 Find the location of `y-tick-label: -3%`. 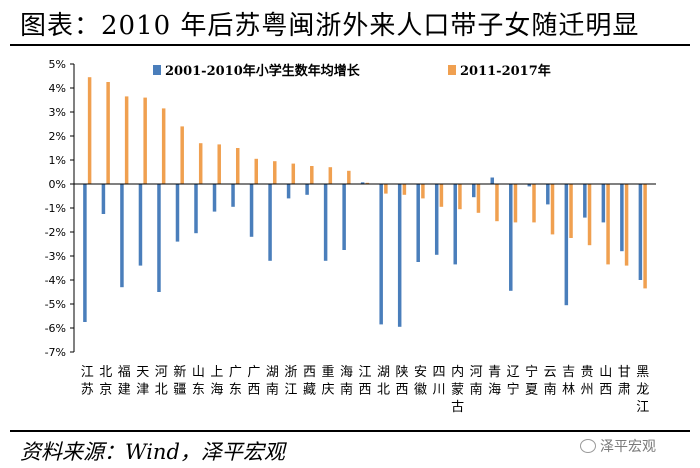

y-tick-label: -3% is located at coordinates (55, 256).